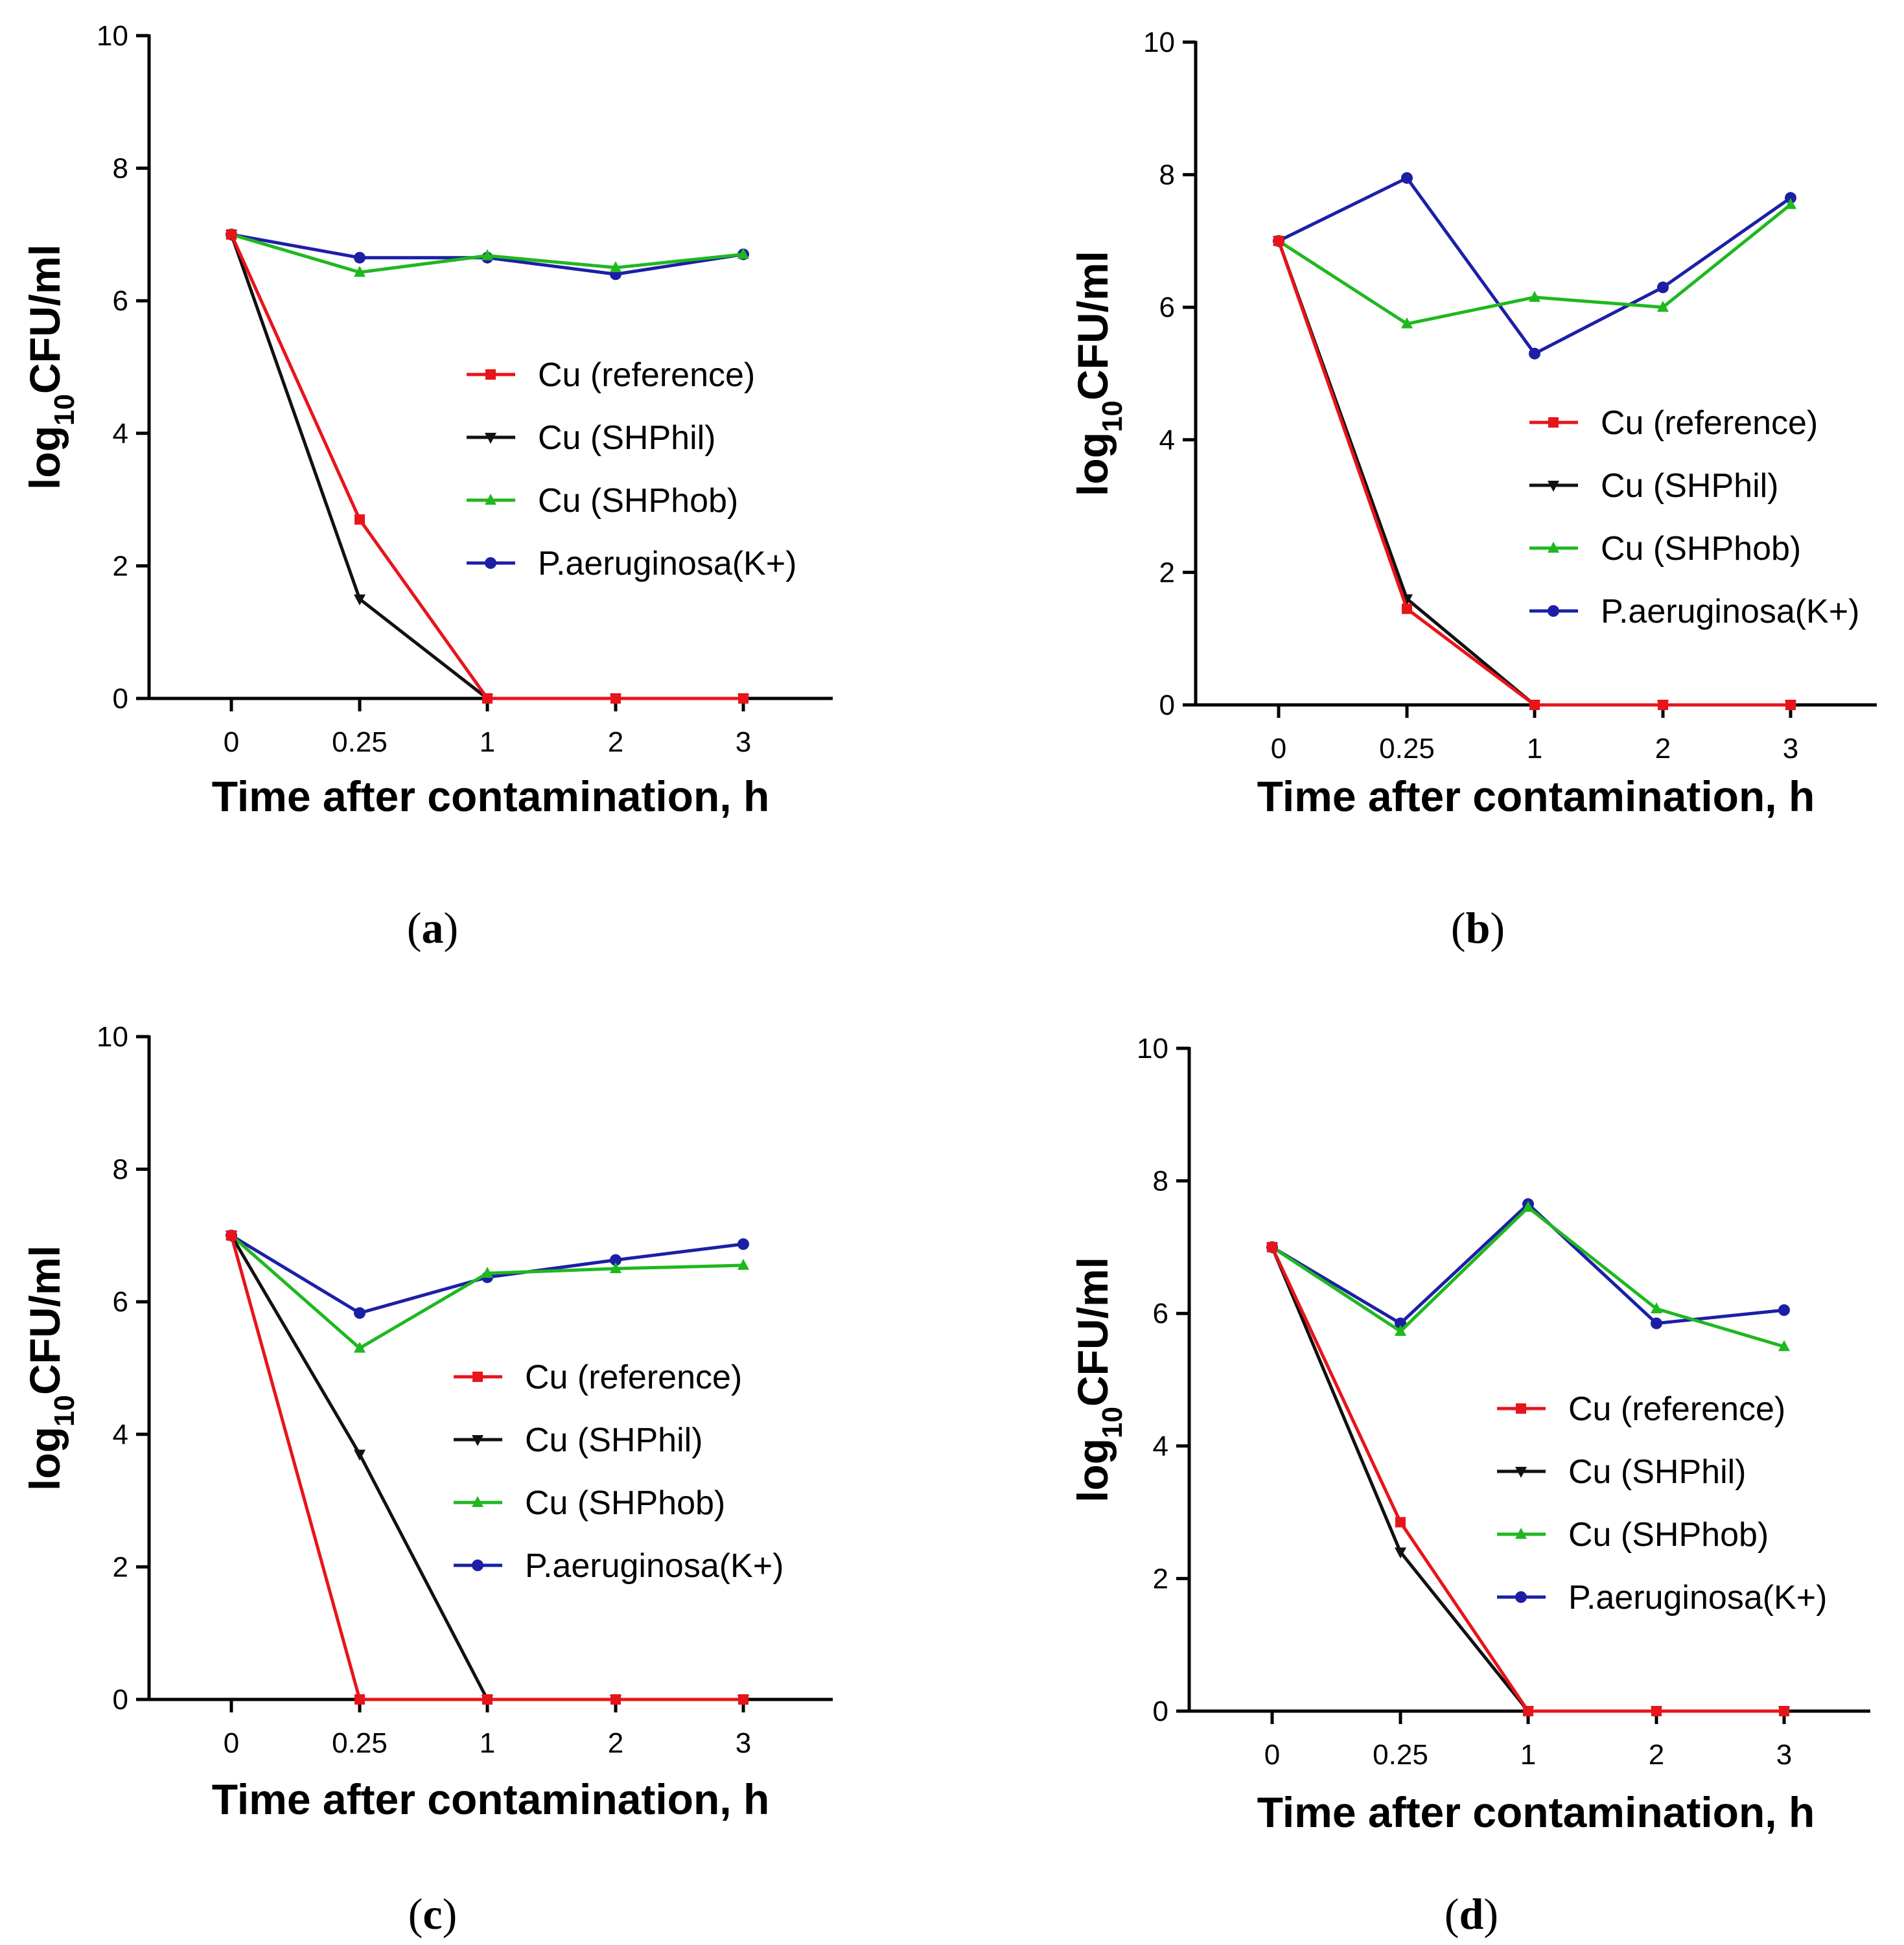 This screenshot has width=1904, height=1945. What do you see at coordinates (1528, 1264) in the screenshot?
I see `series-line-p-aeruginosa-k` at bounding box center [1528, 1264].